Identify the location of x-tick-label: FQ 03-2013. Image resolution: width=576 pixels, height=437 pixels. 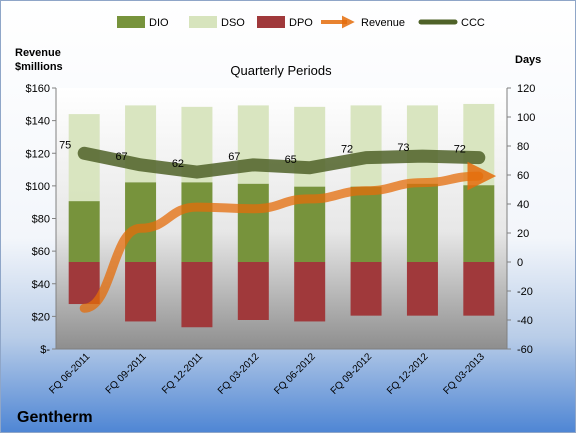
(464, 374).